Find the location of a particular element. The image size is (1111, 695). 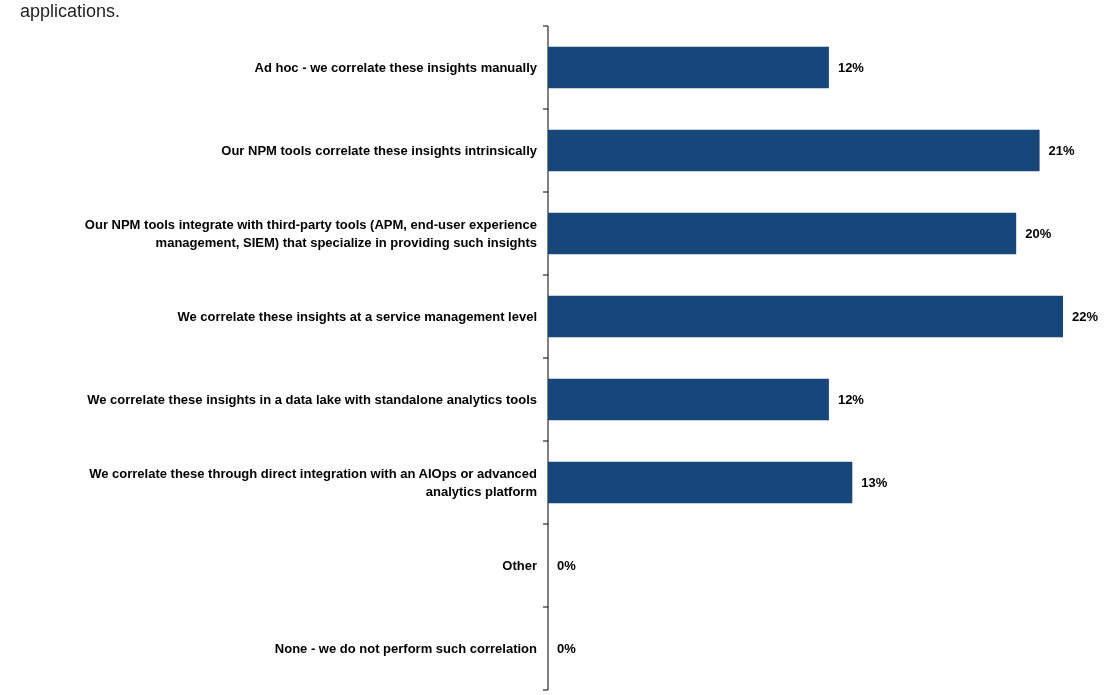

y-tick-label: We correlate these insights at a service management level is located at coordinates (357, 317).